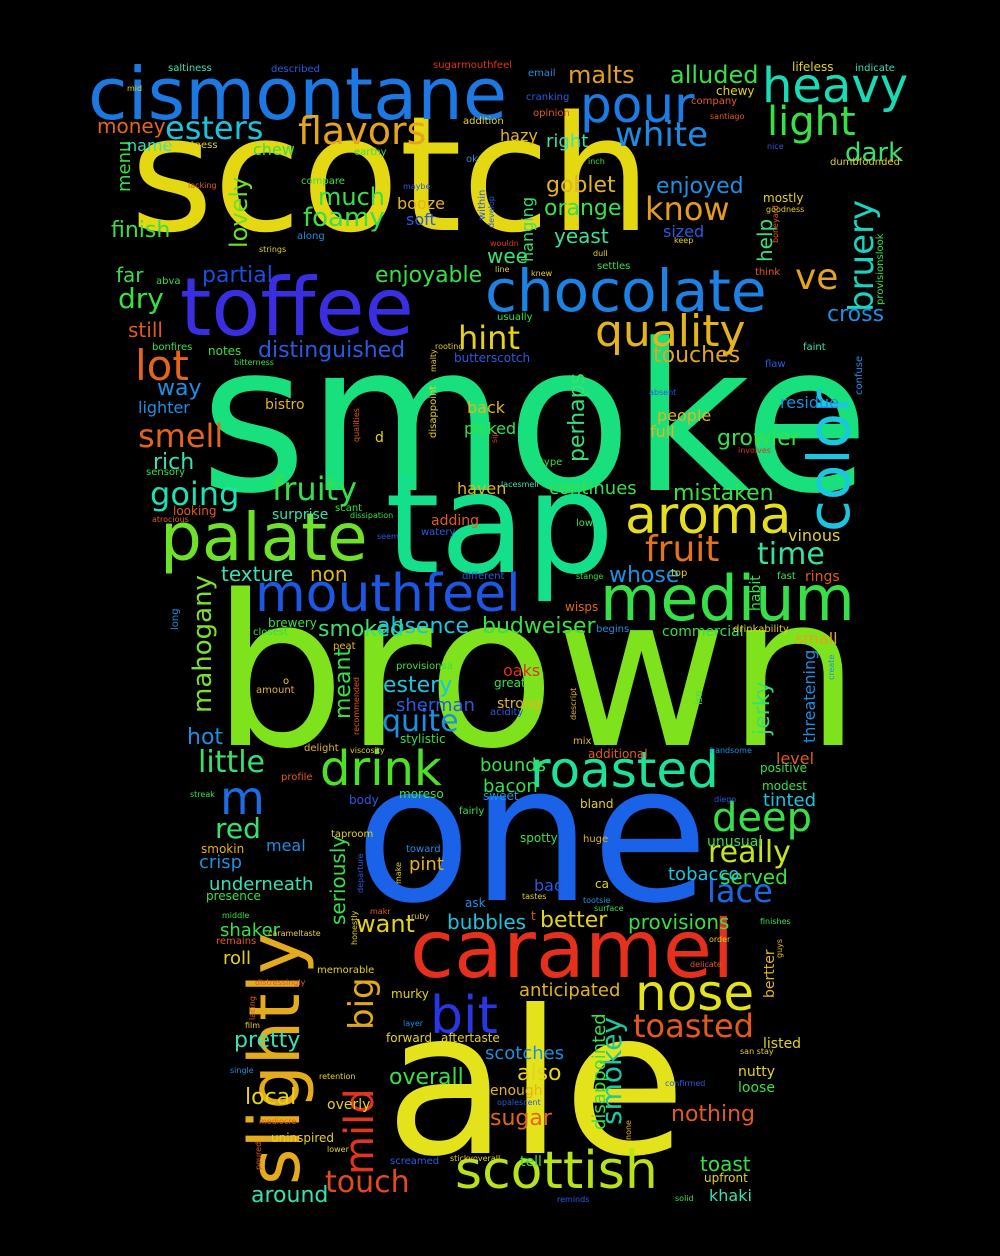 This screenshot has width=1000, height=1256. Describe the element at coordinates (500, 524) in the screenshot. I see `word-tap: tap` at that location.